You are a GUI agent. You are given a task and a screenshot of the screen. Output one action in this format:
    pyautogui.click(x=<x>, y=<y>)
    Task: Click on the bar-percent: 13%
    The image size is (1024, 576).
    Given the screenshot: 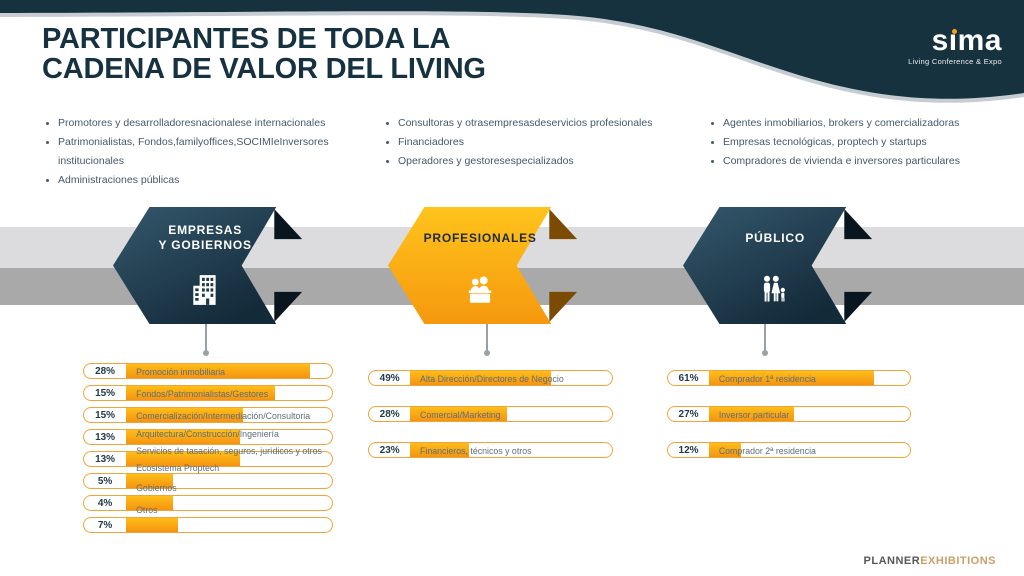 What is the action you would take?
    pyautogui.click(x=105, y=459)
    